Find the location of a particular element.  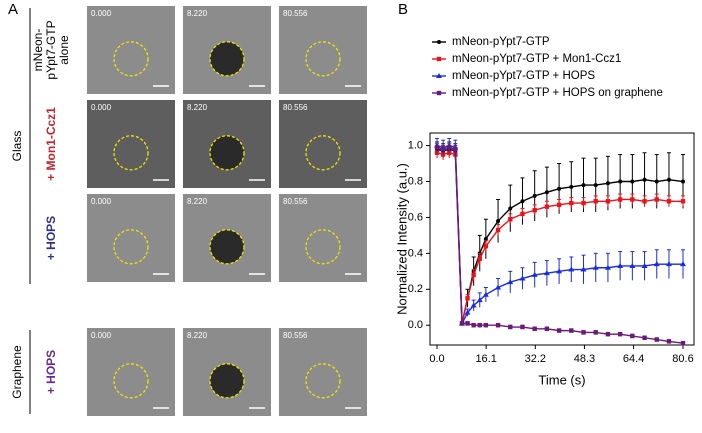

panel-label: A is located at coordinates (13, 9).